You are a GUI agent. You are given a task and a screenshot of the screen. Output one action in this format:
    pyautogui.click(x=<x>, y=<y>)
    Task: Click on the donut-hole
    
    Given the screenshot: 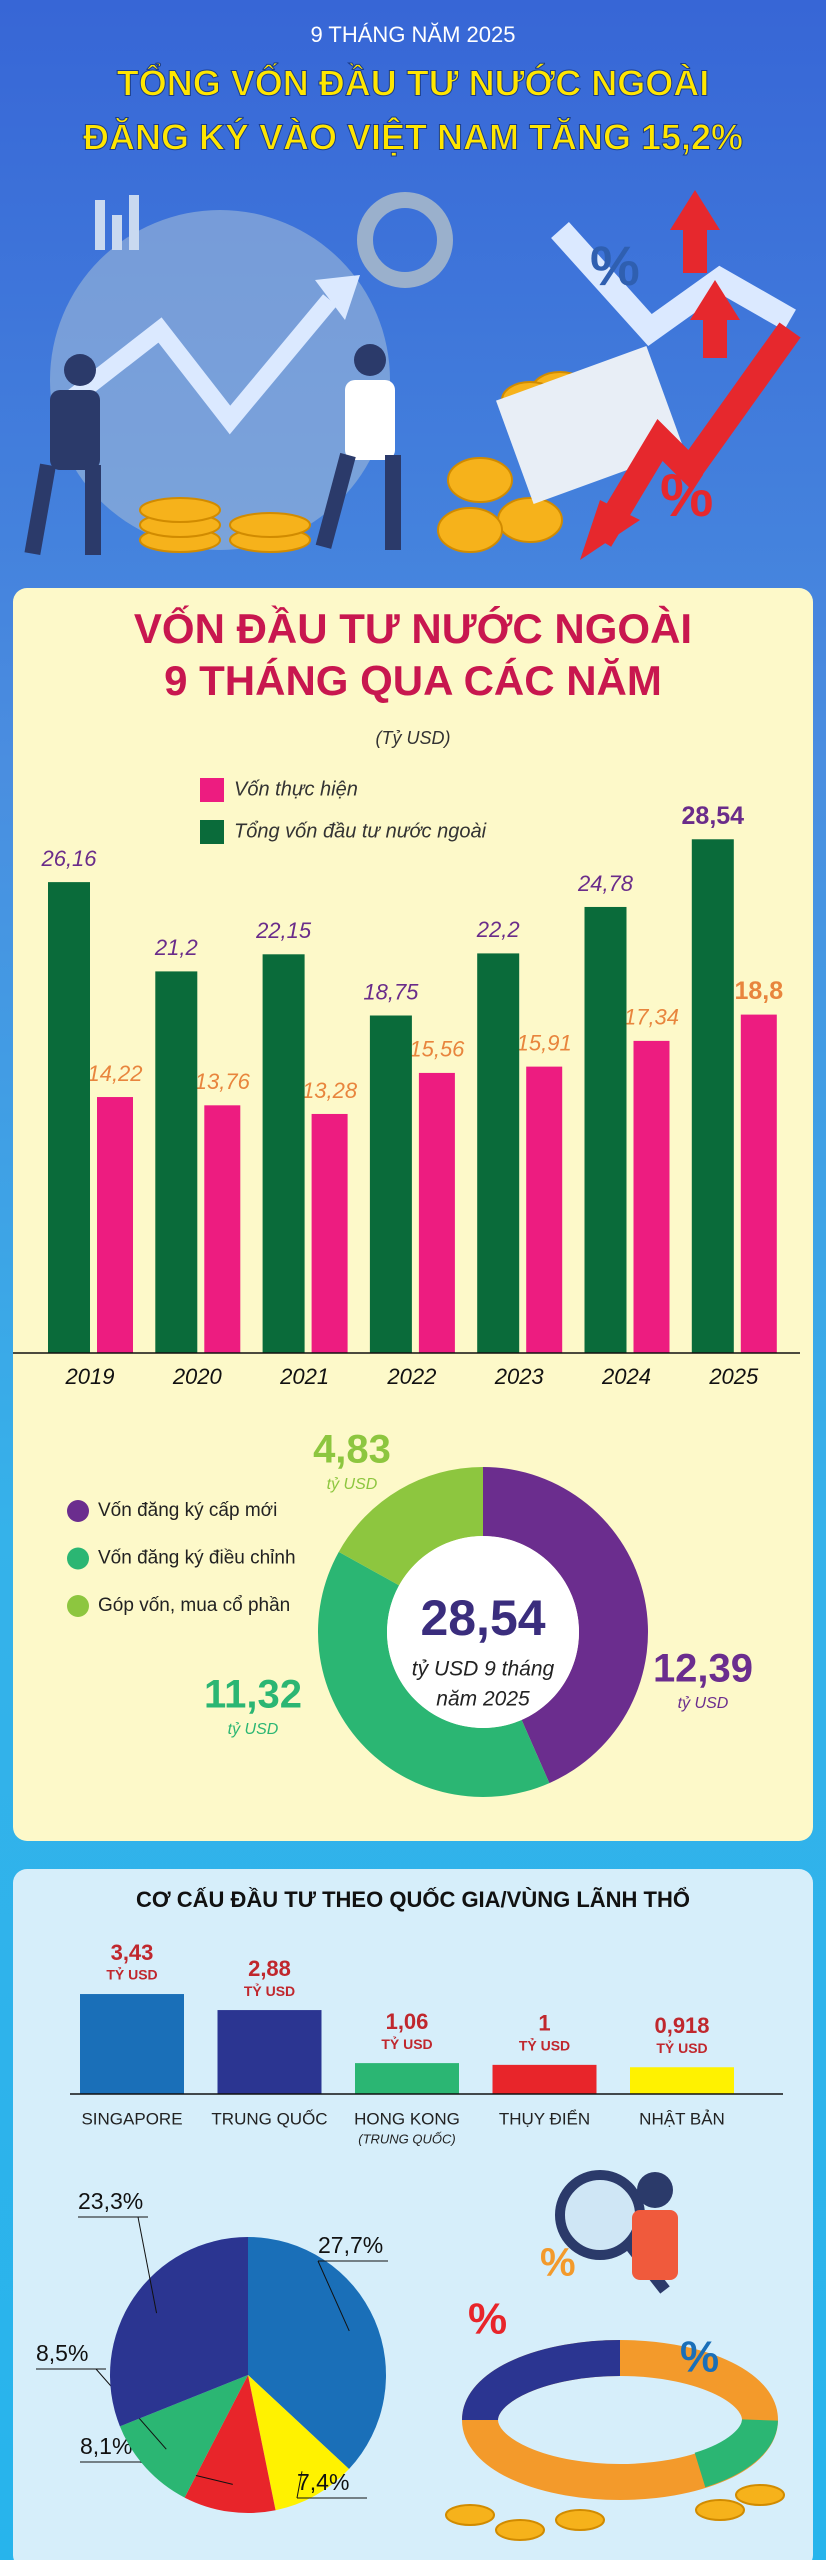 What is the action you would take?
    pyautogui.click(x=483, y=1632)
    